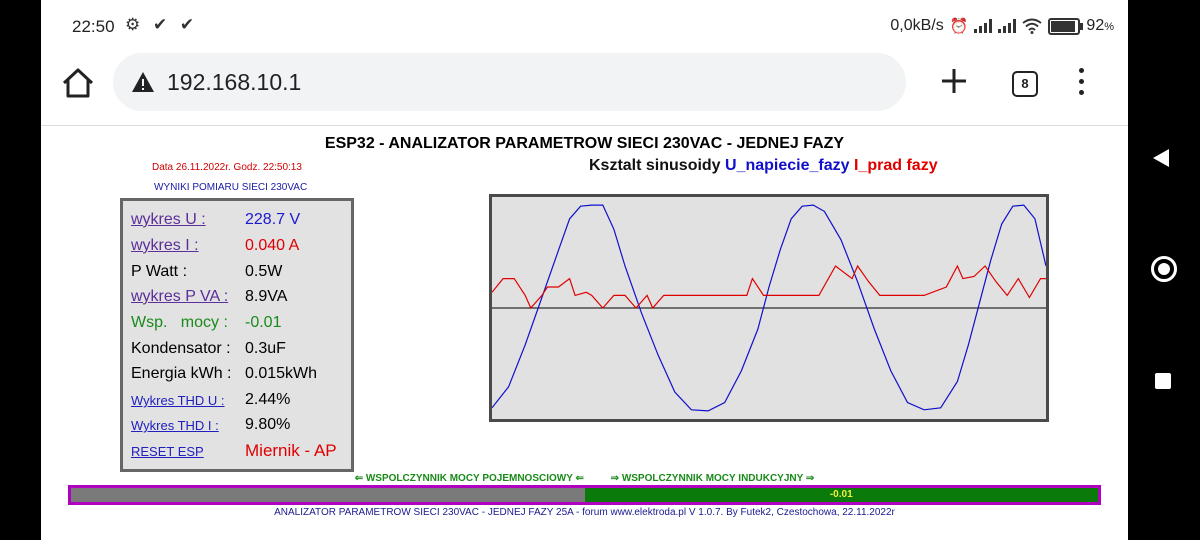 This screenshot has height=540, width=1200. I want to click on energy-label: Energia kWh :, so click(181, 373).